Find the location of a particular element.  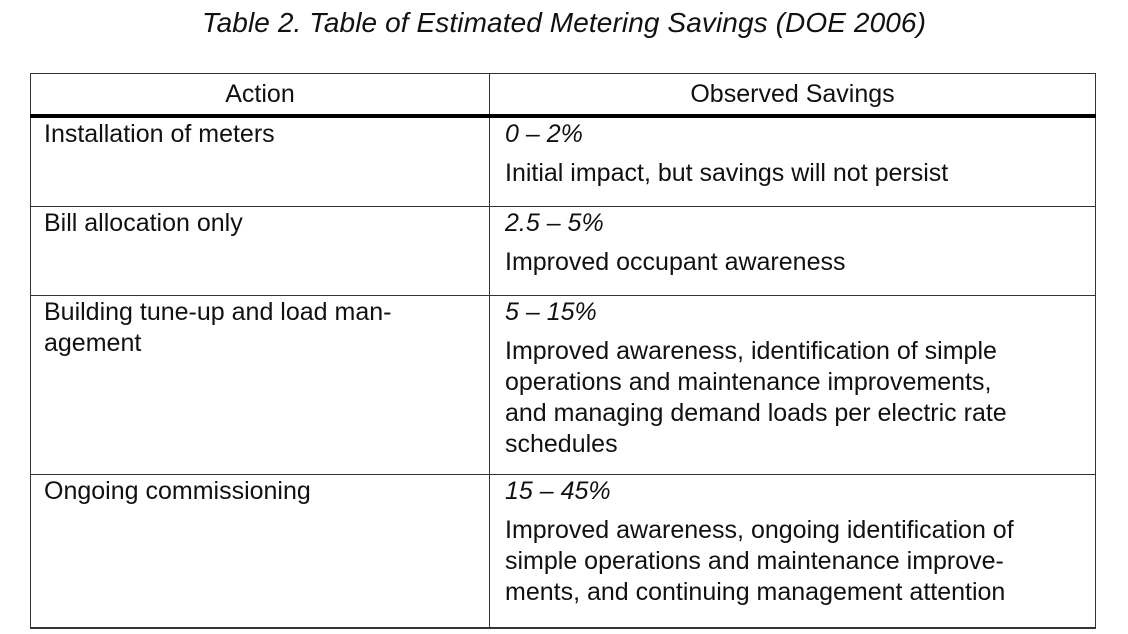

action-cell: Bill allocation only is located at coordinates (260, 251).